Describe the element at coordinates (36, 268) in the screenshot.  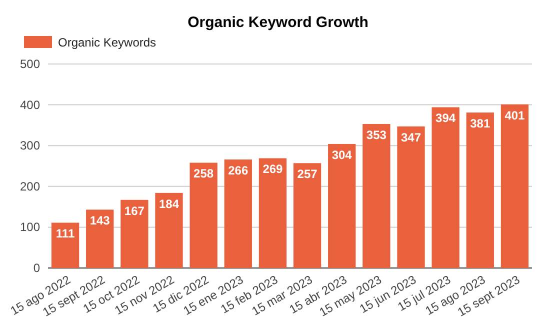
I see `y-tick-label: 0` at that location.